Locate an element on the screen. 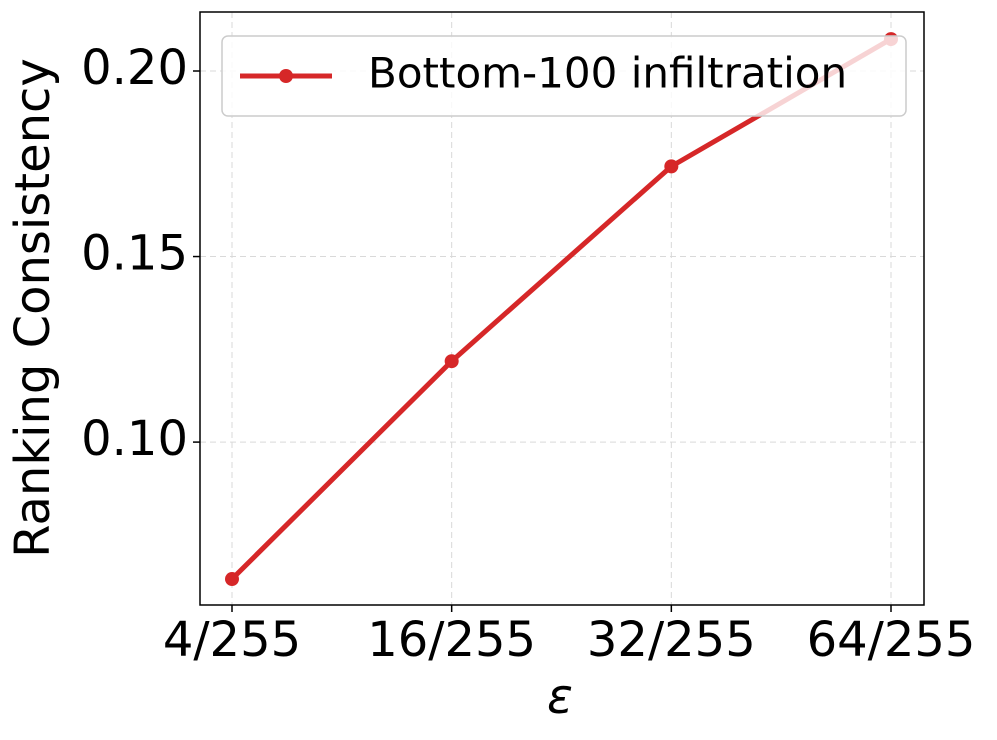  y-tick-label: 0.15 is located at coordinates (134, 254).